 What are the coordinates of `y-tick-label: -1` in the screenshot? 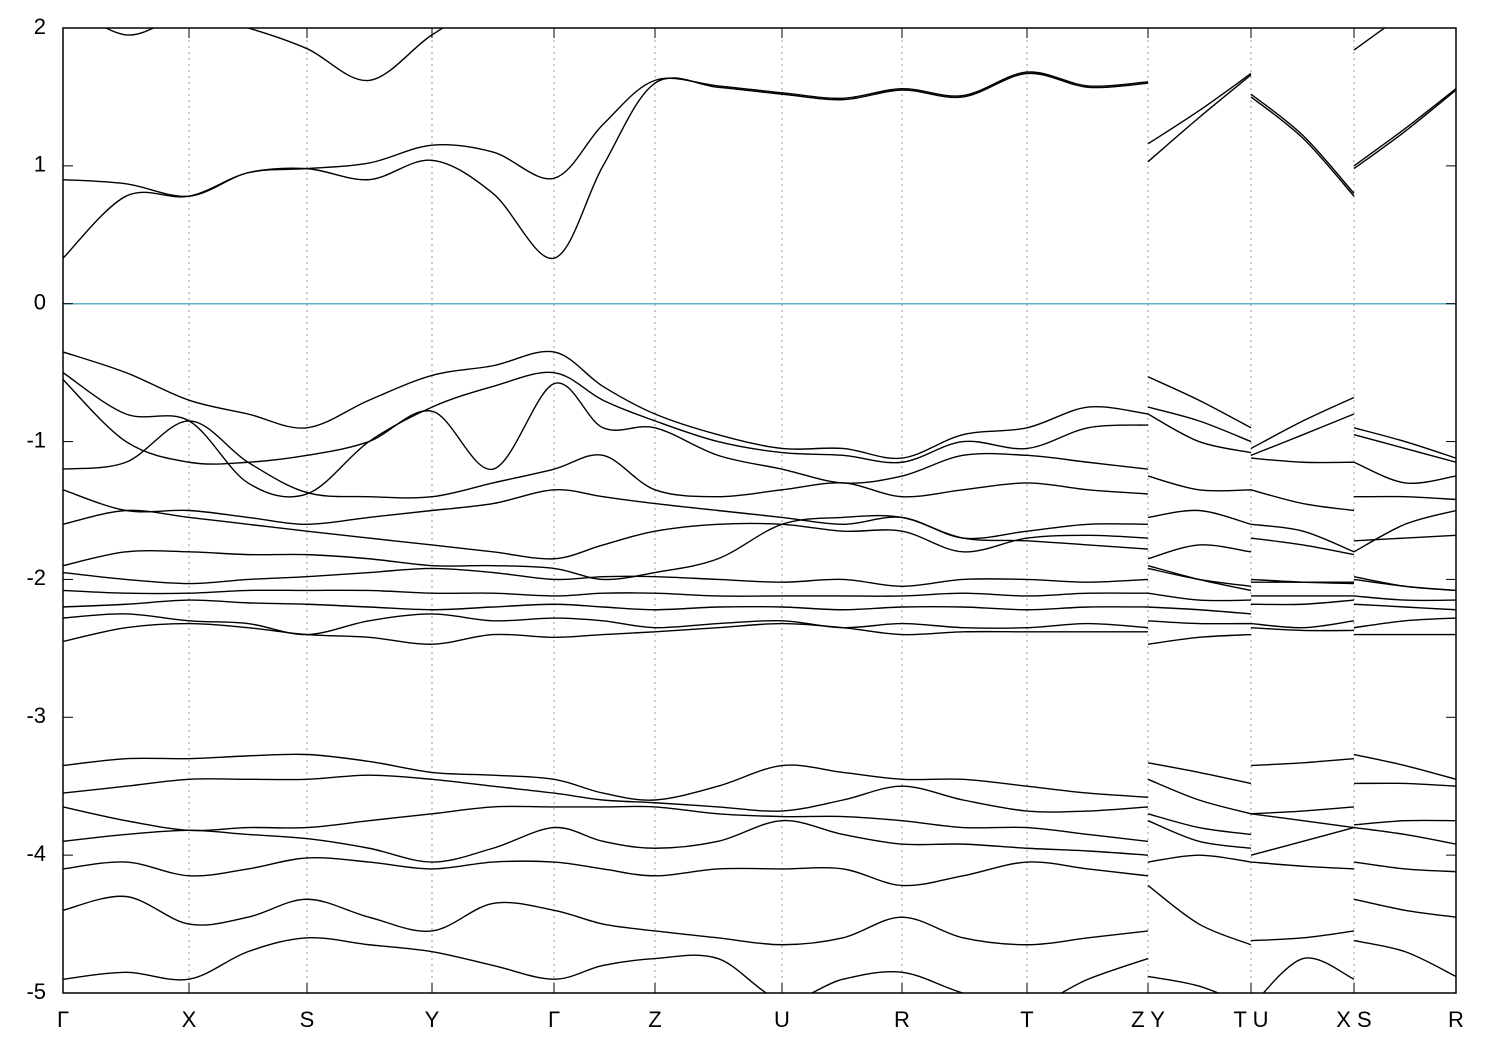 It's located at (36, 439).